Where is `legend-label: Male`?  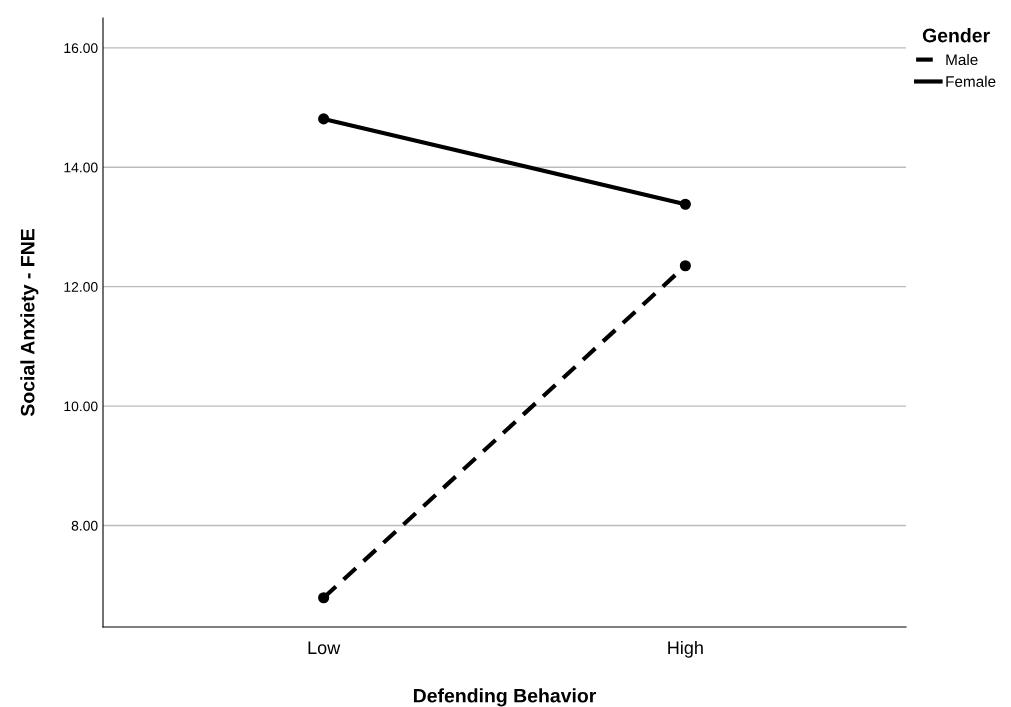 legend-label: Male is located at coordinates (962, 59).